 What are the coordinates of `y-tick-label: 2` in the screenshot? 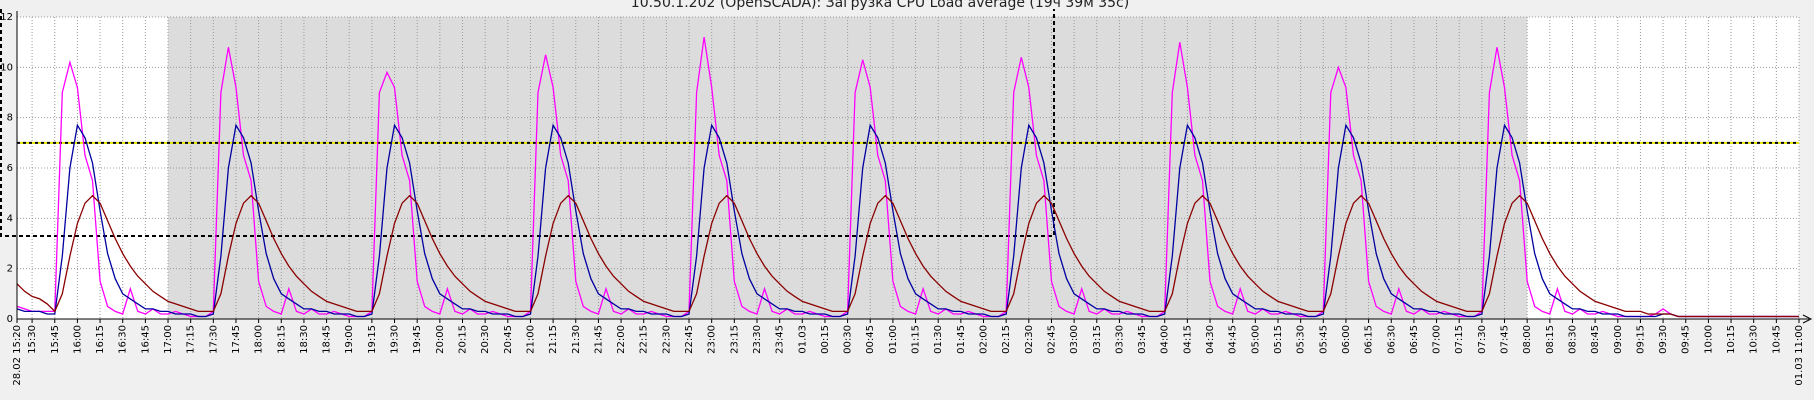 It's located at (10, 269).